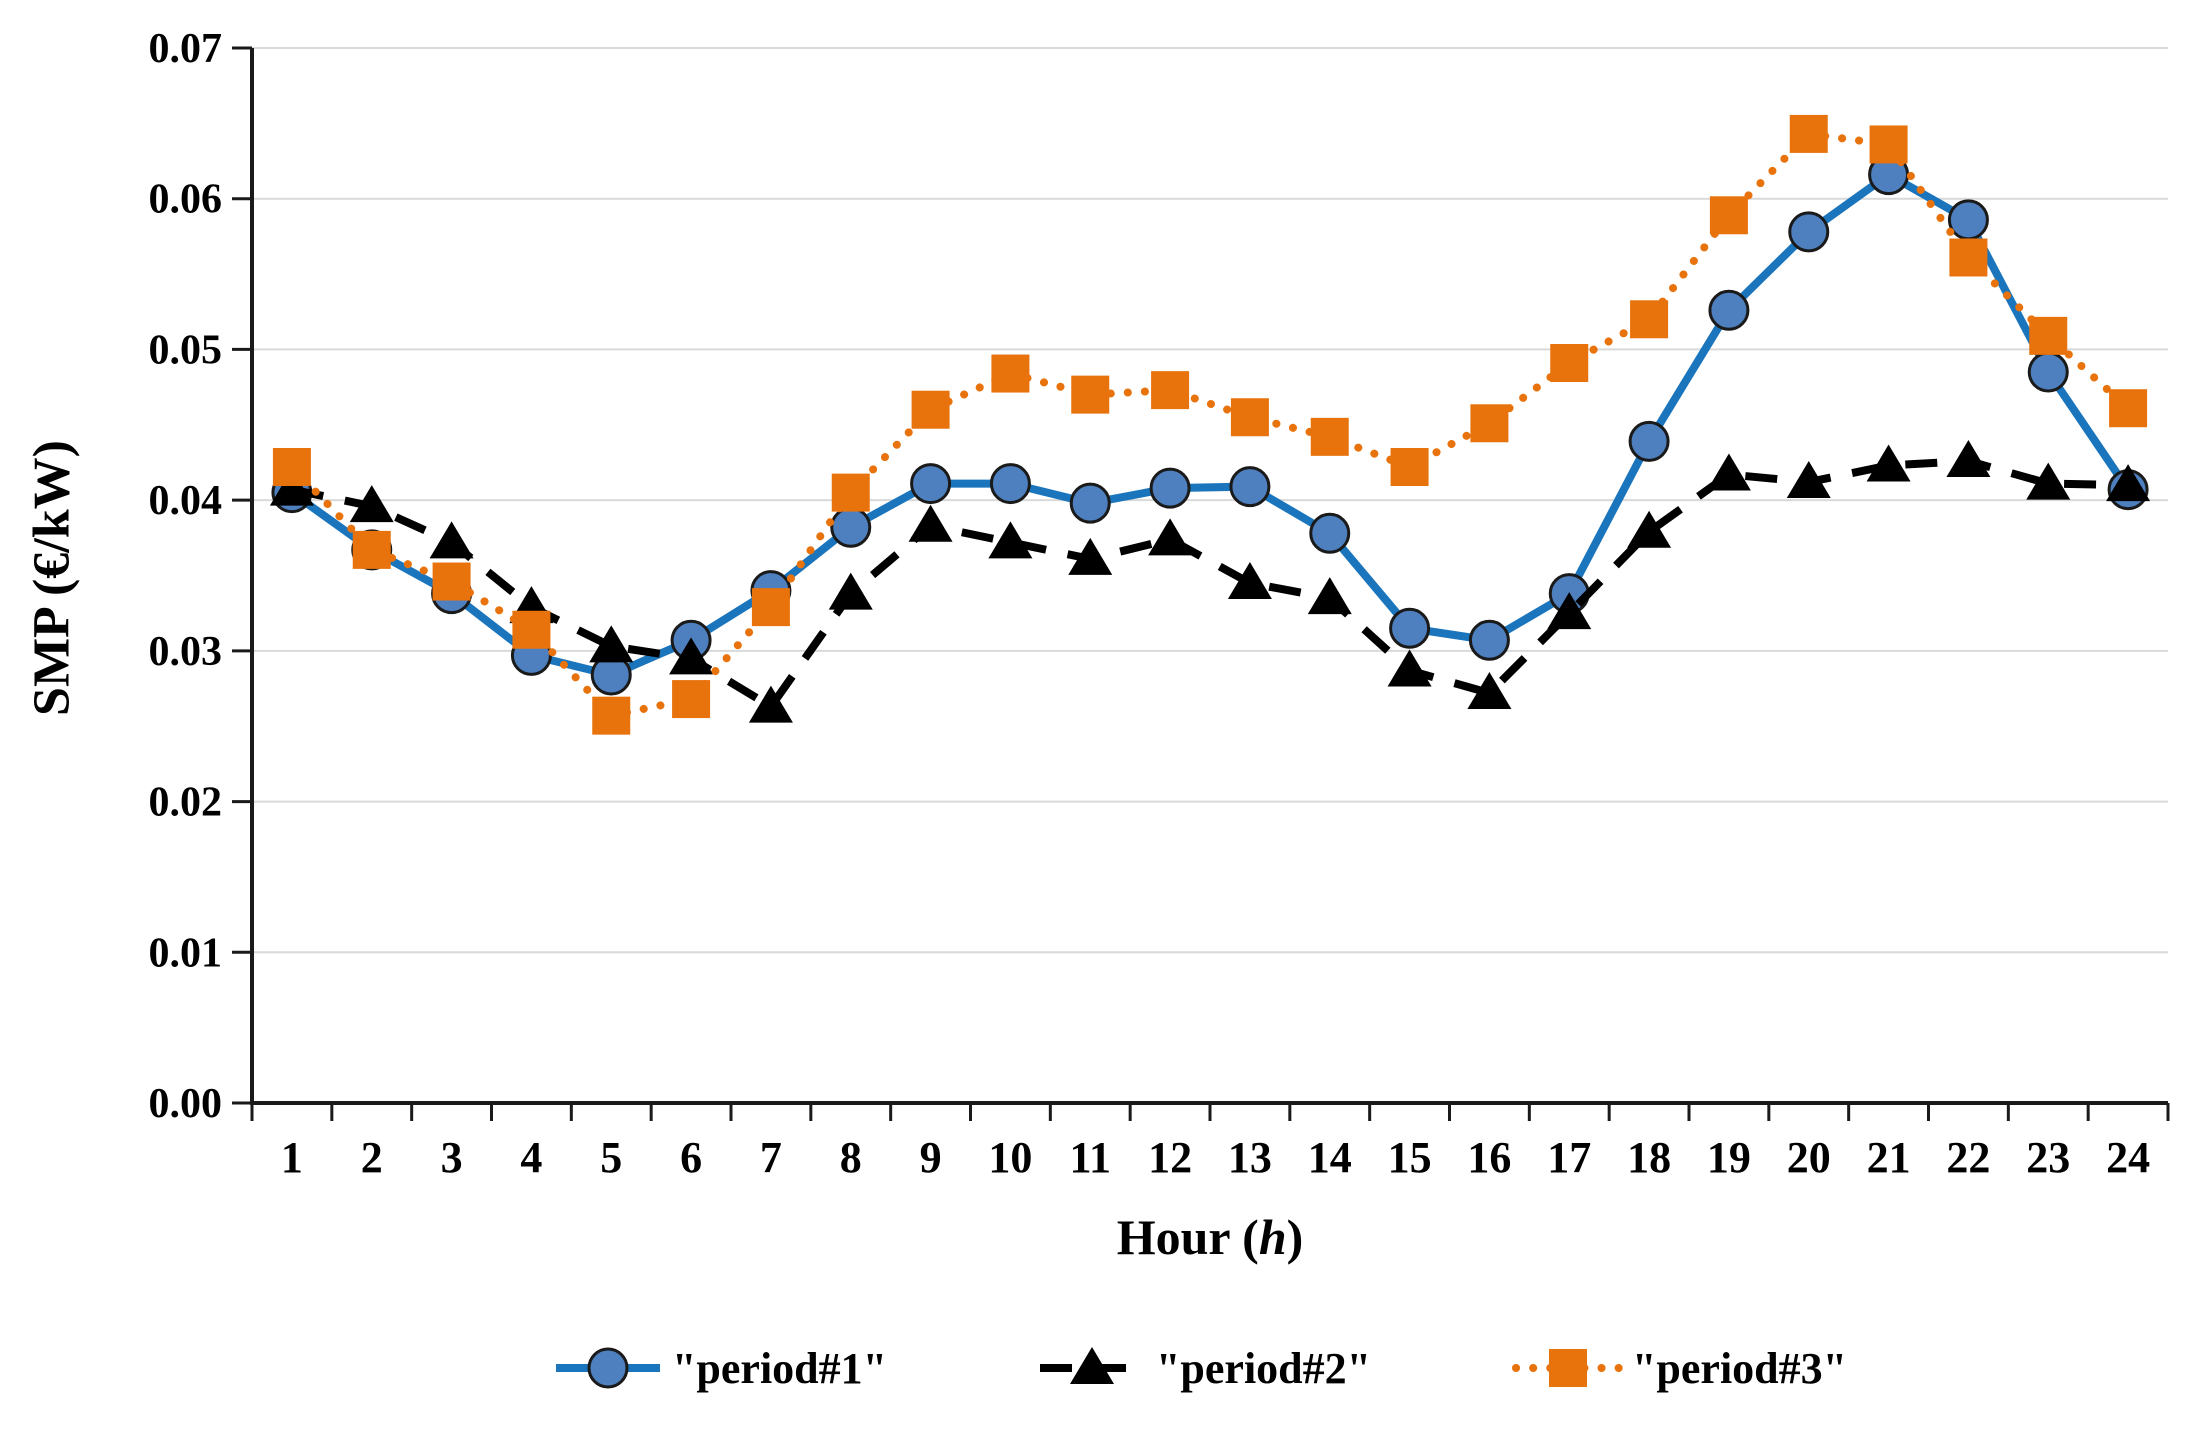 This screenshot has height=1441, width=2204. I want to click on legend-label-period1: "period#1", so click(780, 1368).